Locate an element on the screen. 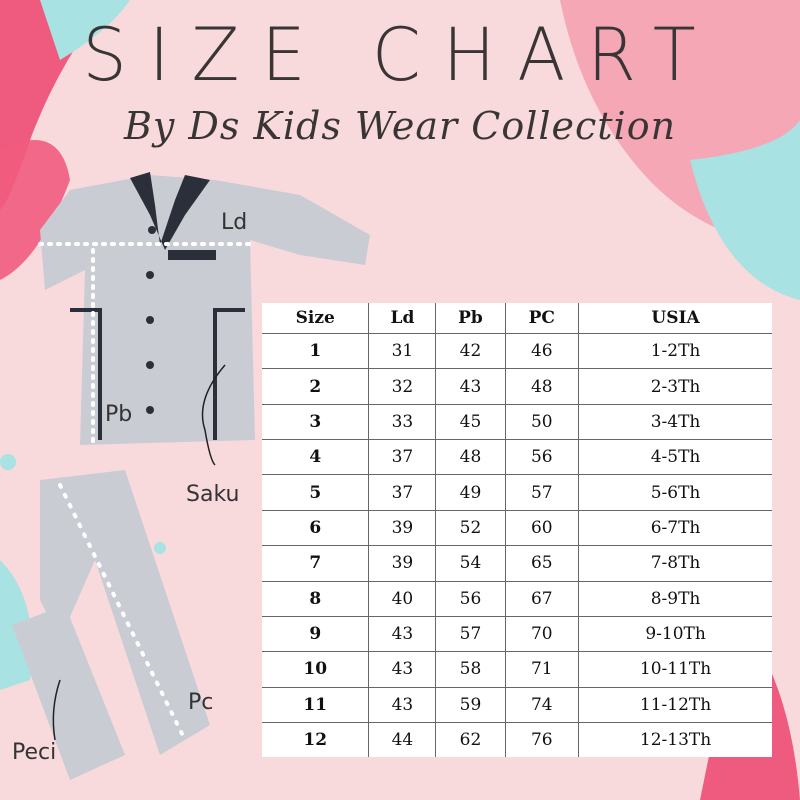 This screenshot has height=800, width=800. table-cell: 12-13Th is located at coordinates (675, 739).